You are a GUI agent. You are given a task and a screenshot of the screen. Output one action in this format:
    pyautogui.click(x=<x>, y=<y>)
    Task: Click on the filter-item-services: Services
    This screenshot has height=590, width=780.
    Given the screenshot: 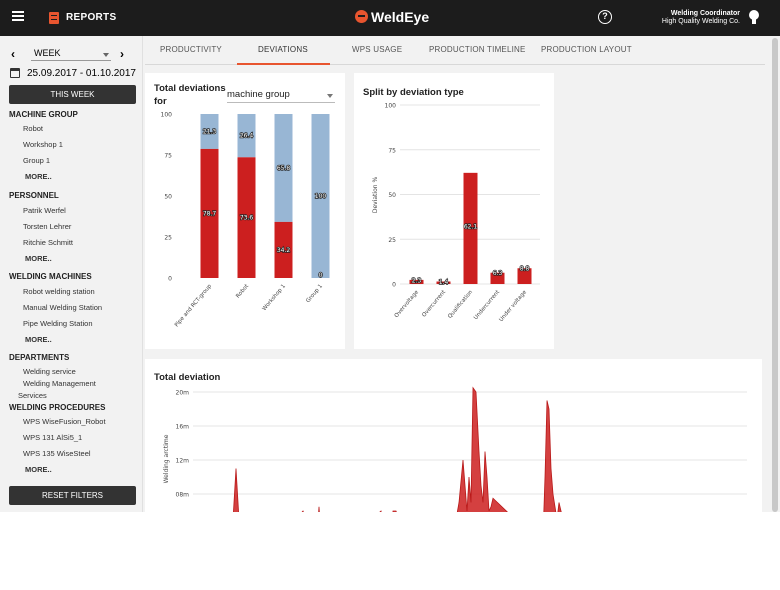 What is the action you would take?
    pyautogui.click(x=32, y=395)
    